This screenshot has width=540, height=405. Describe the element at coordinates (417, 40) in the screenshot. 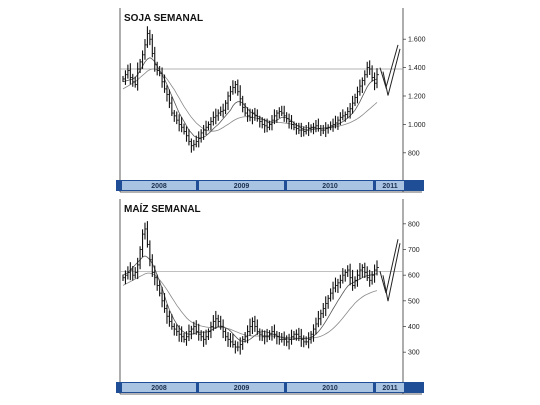

I see `y-tick-label: 1.600` at that location.